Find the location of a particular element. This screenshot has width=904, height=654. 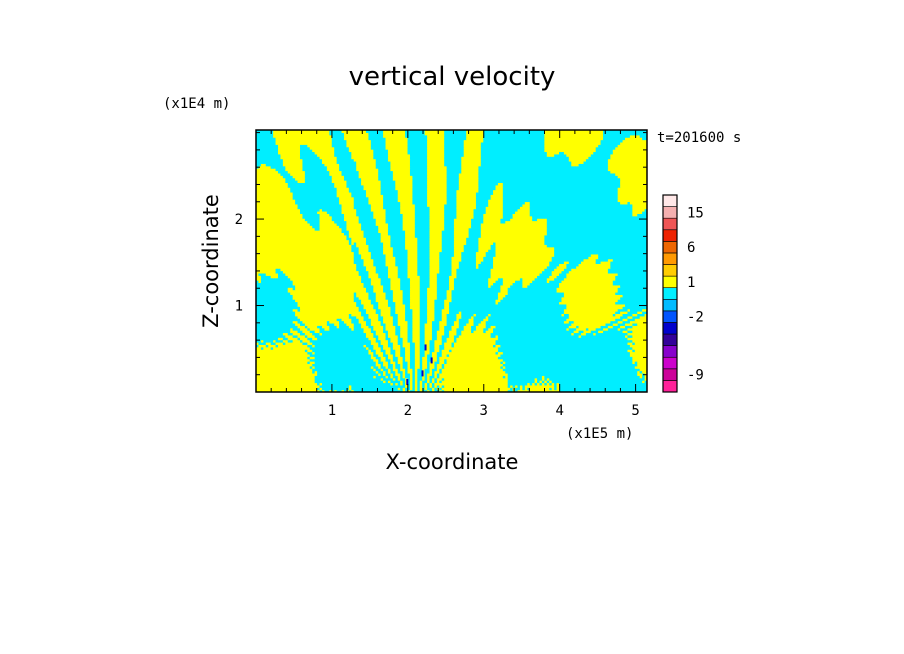

y-unit-label: (x1E4 m) is located at coordinates (196, 104).